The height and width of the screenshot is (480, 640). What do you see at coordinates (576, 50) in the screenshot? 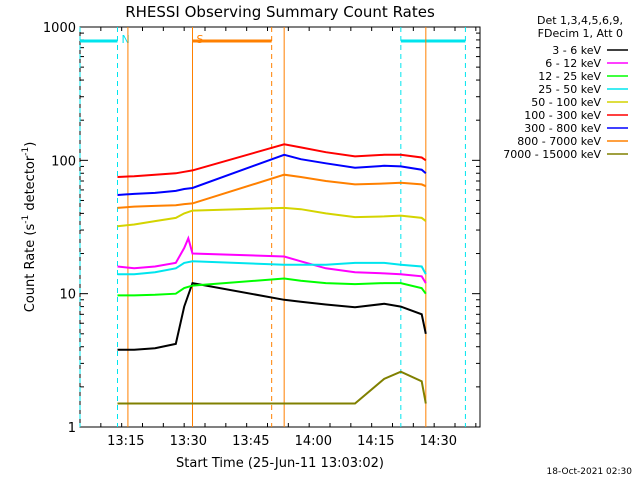
I see `legend-label: 3 - 6 keV` at bounding box center [576, 50].